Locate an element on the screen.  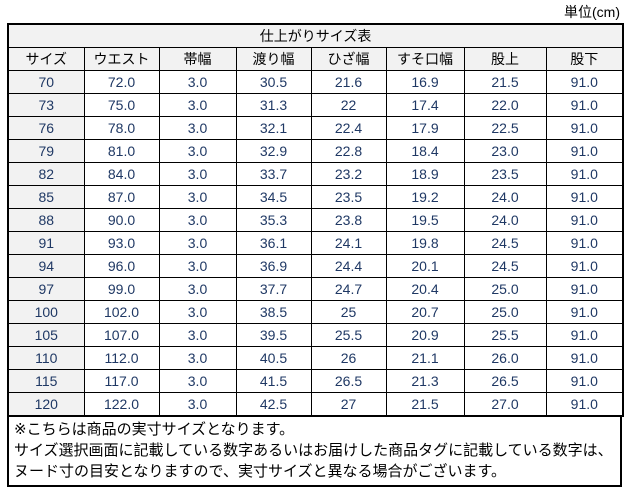
value-cell: 32.1 is located at coordinates (273, 128).